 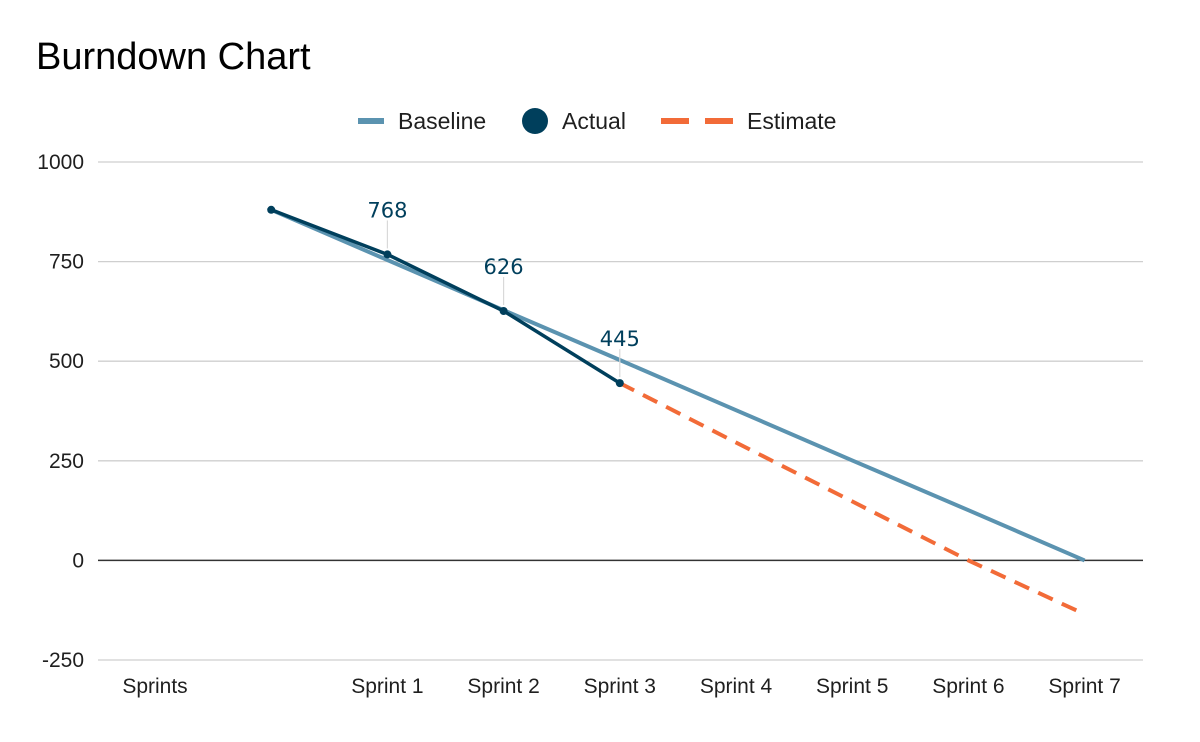 What do you see at coordinates (445, 296) in the screenshot?
I see `series-line-actual` at bounding box center [445, 296].